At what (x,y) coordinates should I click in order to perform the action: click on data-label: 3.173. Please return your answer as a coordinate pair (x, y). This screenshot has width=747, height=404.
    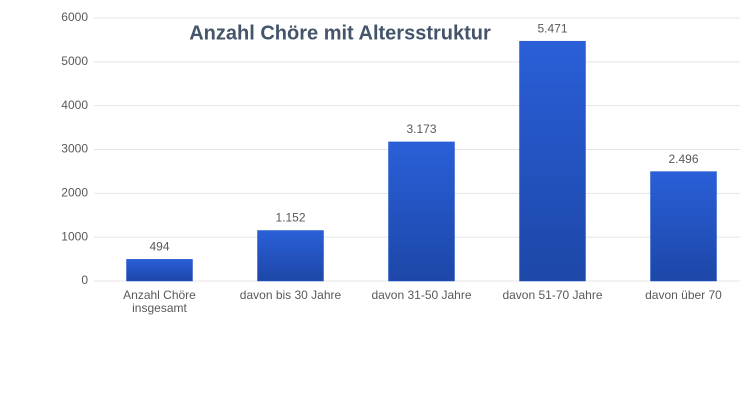
    Looking at the image, I should click on (421, 129).